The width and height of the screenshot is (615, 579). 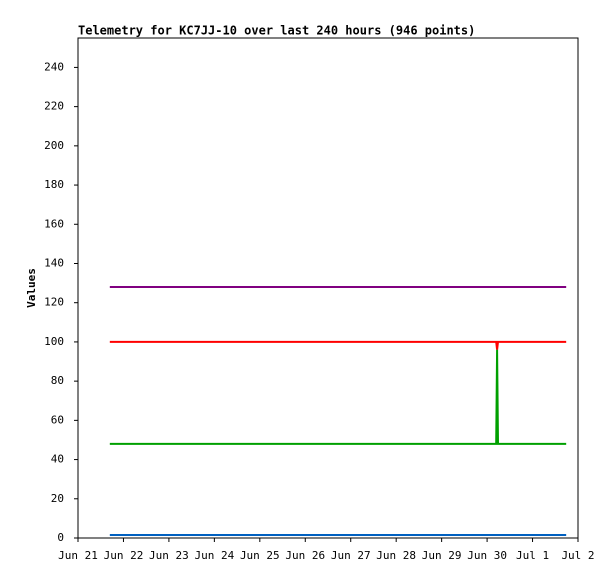 I want to click on y-tick-label: 240, so click(x=54, y=66).